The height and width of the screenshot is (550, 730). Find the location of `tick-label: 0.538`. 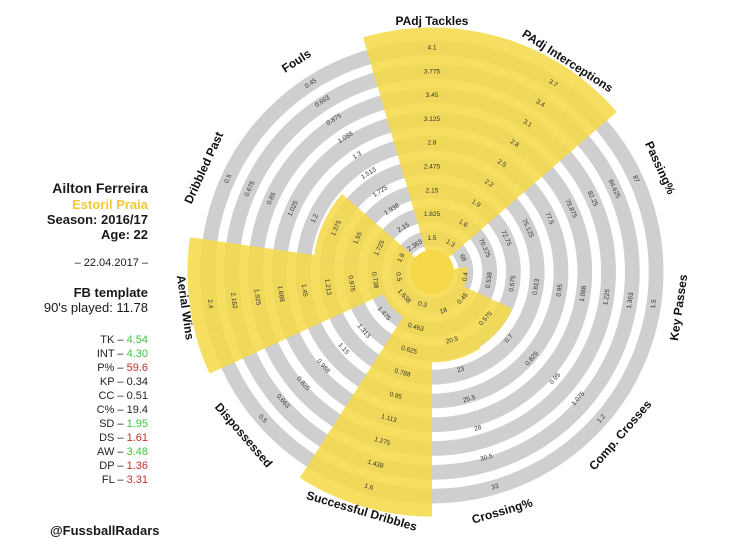

tick-label: 0.538 is located at coordinates (489, 279).